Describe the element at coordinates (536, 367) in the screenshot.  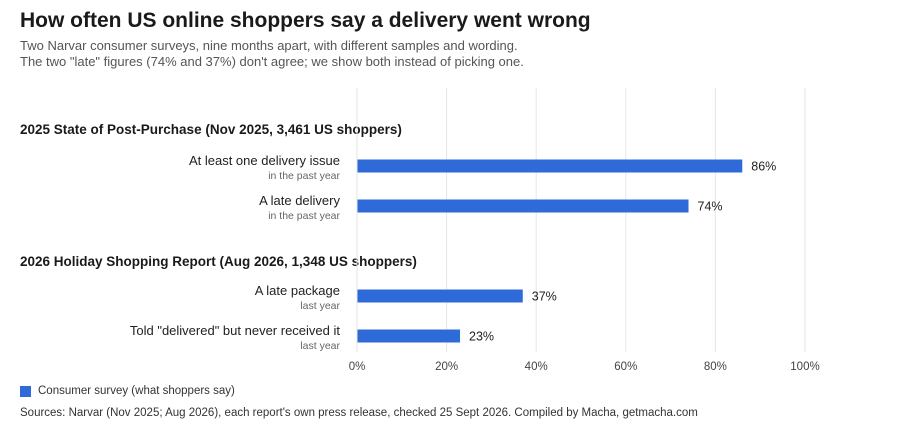
I see `x-tick-label: 40%` at that location.